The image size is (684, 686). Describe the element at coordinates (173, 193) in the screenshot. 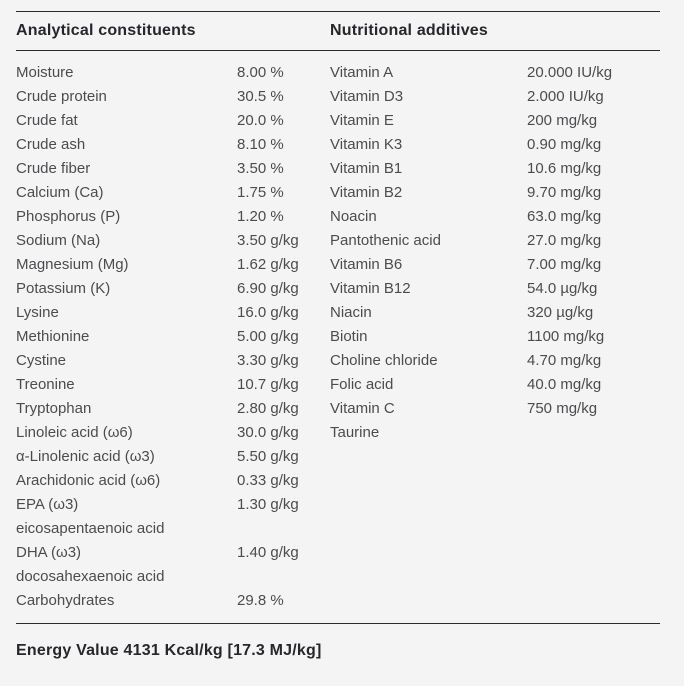

I see `table-row: Calcium (Ca) 1.75 %` at that location.